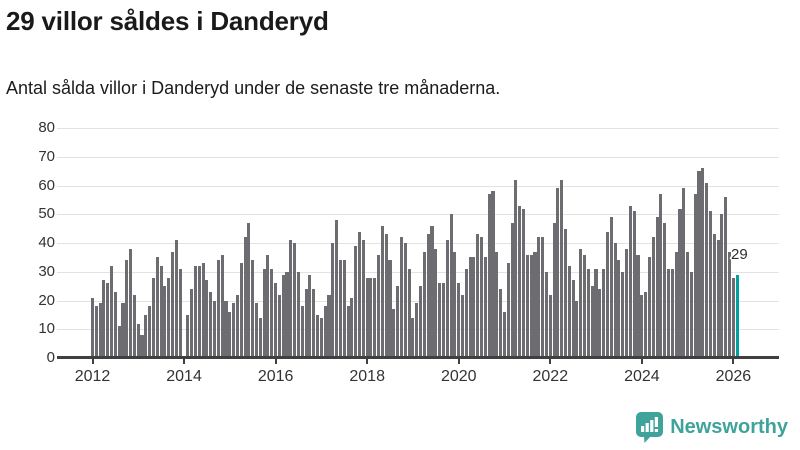  I want to click on x-axis-label-2018: 2018, so click(367, 376).